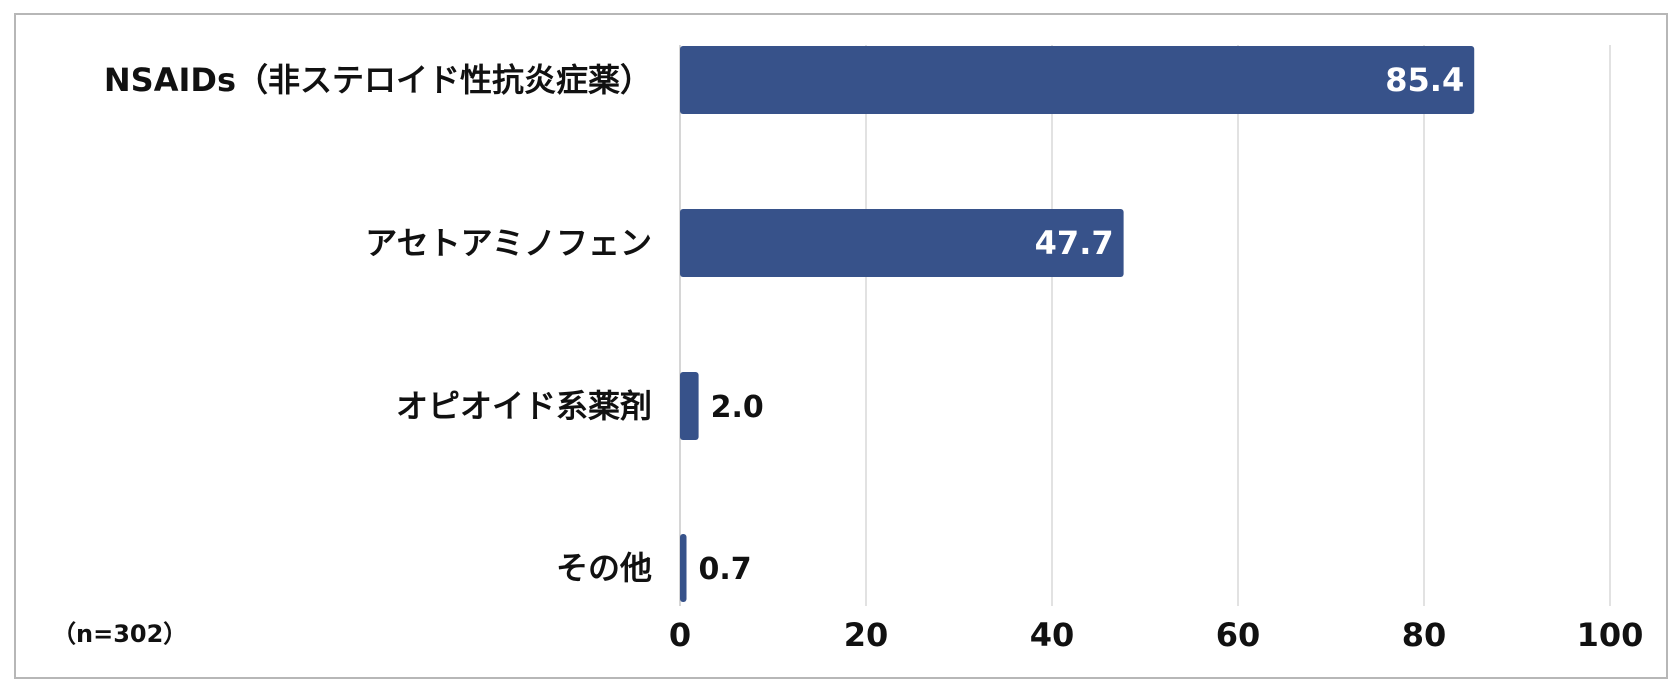  Describe the element at coordinates (119, 634) in the screenshot. I see `sample-size-note: （n=302）` at that location.